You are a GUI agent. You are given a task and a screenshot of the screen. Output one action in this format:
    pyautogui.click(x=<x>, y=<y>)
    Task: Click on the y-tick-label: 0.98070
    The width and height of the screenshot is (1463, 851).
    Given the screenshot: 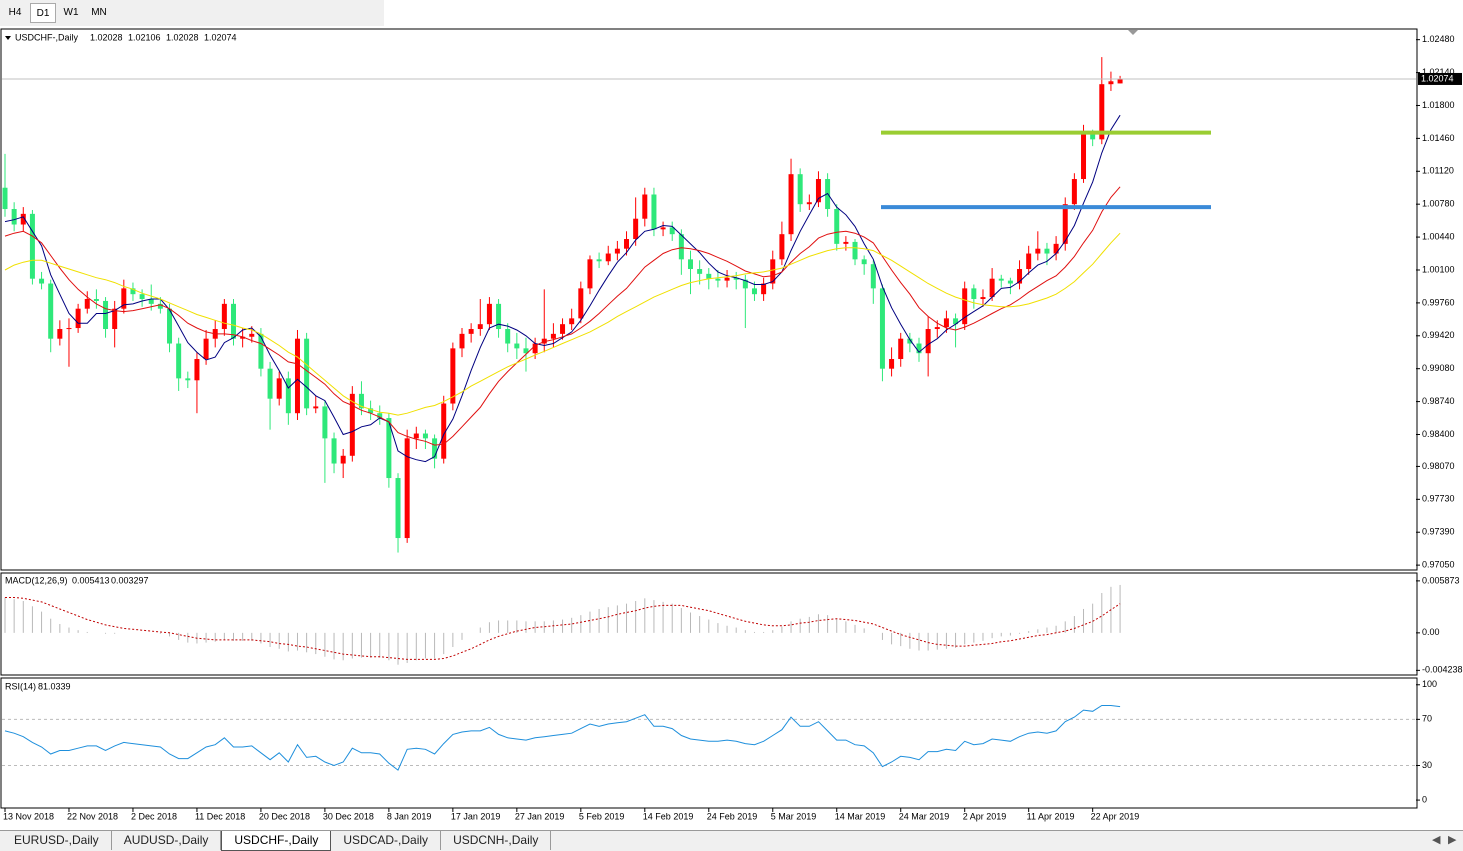 What is the action you would take?
    pyautogui.click(x=1438, y=466)
    